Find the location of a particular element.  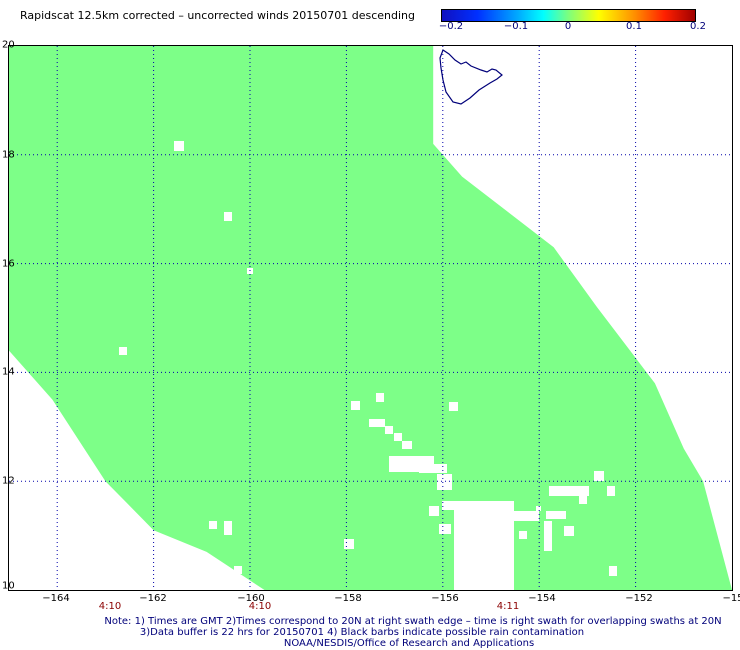

colorbar-tick: 0.2 is located at coordinates (698, 26).